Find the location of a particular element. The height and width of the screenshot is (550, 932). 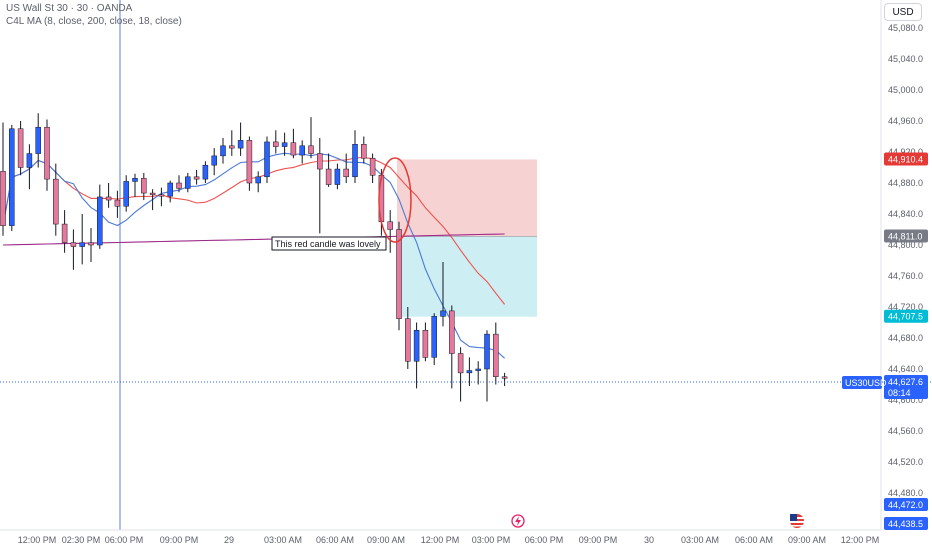

price-tick-label: 44,720.0 is located at coordinates (905, 307).